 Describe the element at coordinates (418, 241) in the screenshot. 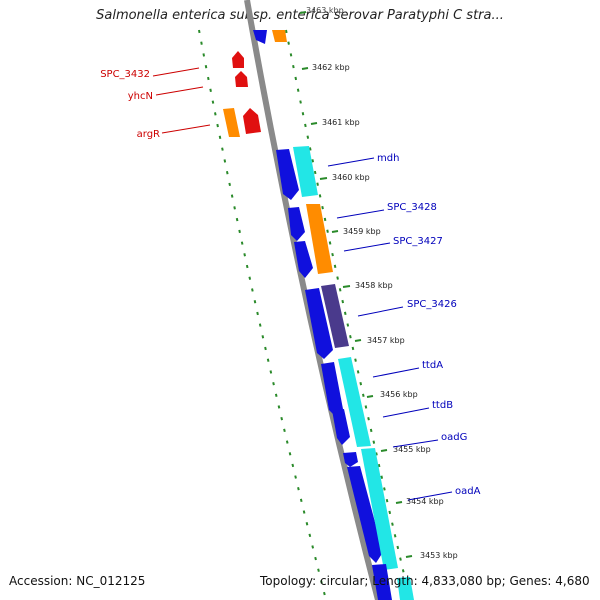

I see `gene-label-spc3427: SPC_3427` at that location.